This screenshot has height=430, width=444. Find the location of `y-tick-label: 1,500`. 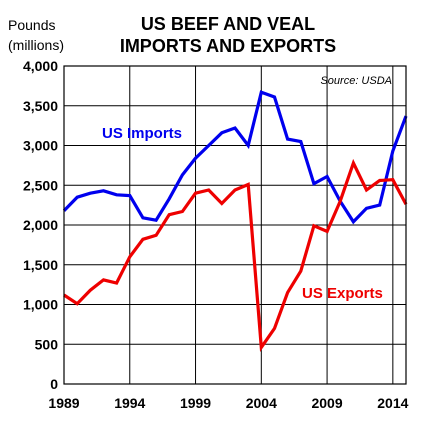

y-tick-label: 1,500 is located at coordinates (40, 265).